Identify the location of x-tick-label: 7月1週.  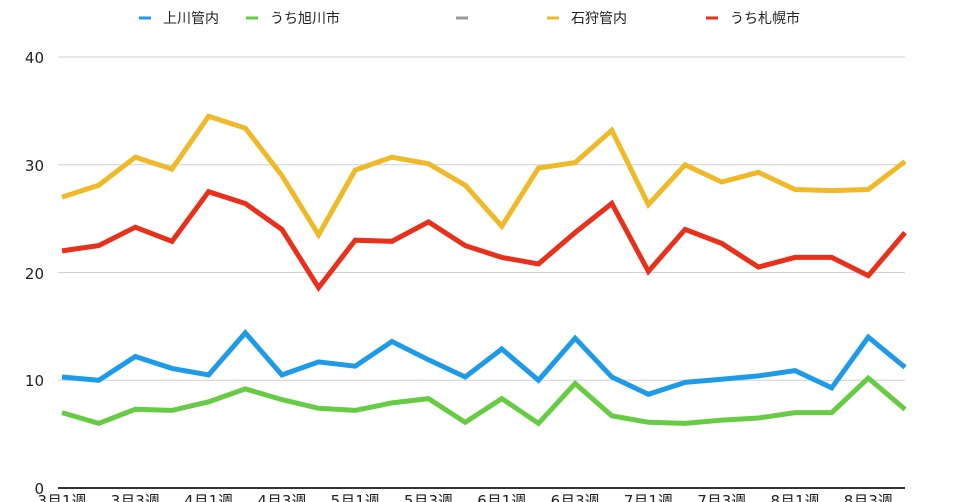
(648, 497).